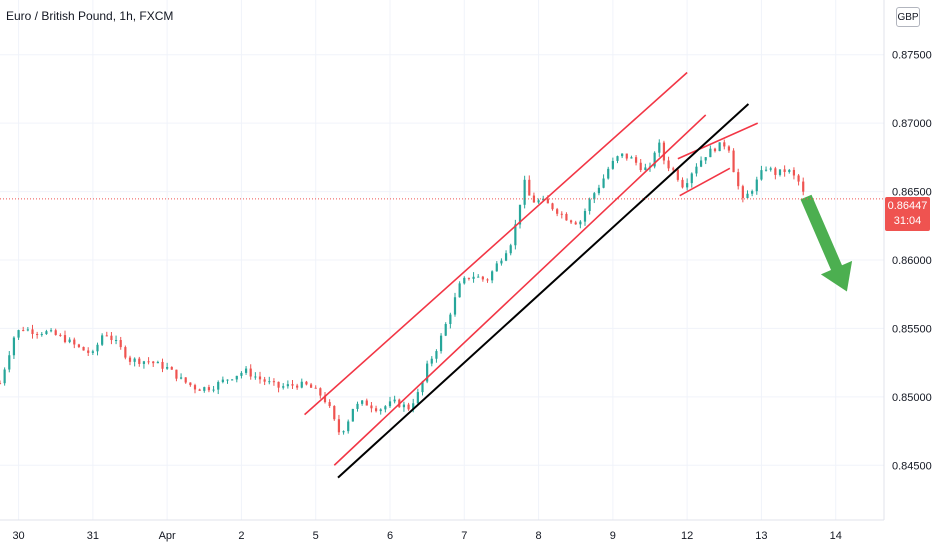 This screenshot has height=555, width=932. Describe the element at coordinates (912, 466) in the screenshot. I see `y-tick-label: 0.84500` at that location.